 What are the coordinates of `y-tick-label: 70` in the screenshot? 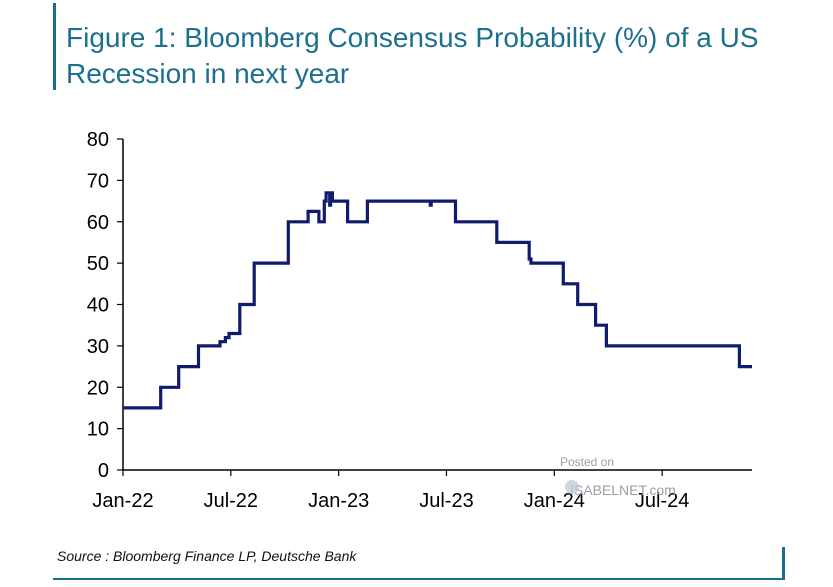 It's located at (98, 181).